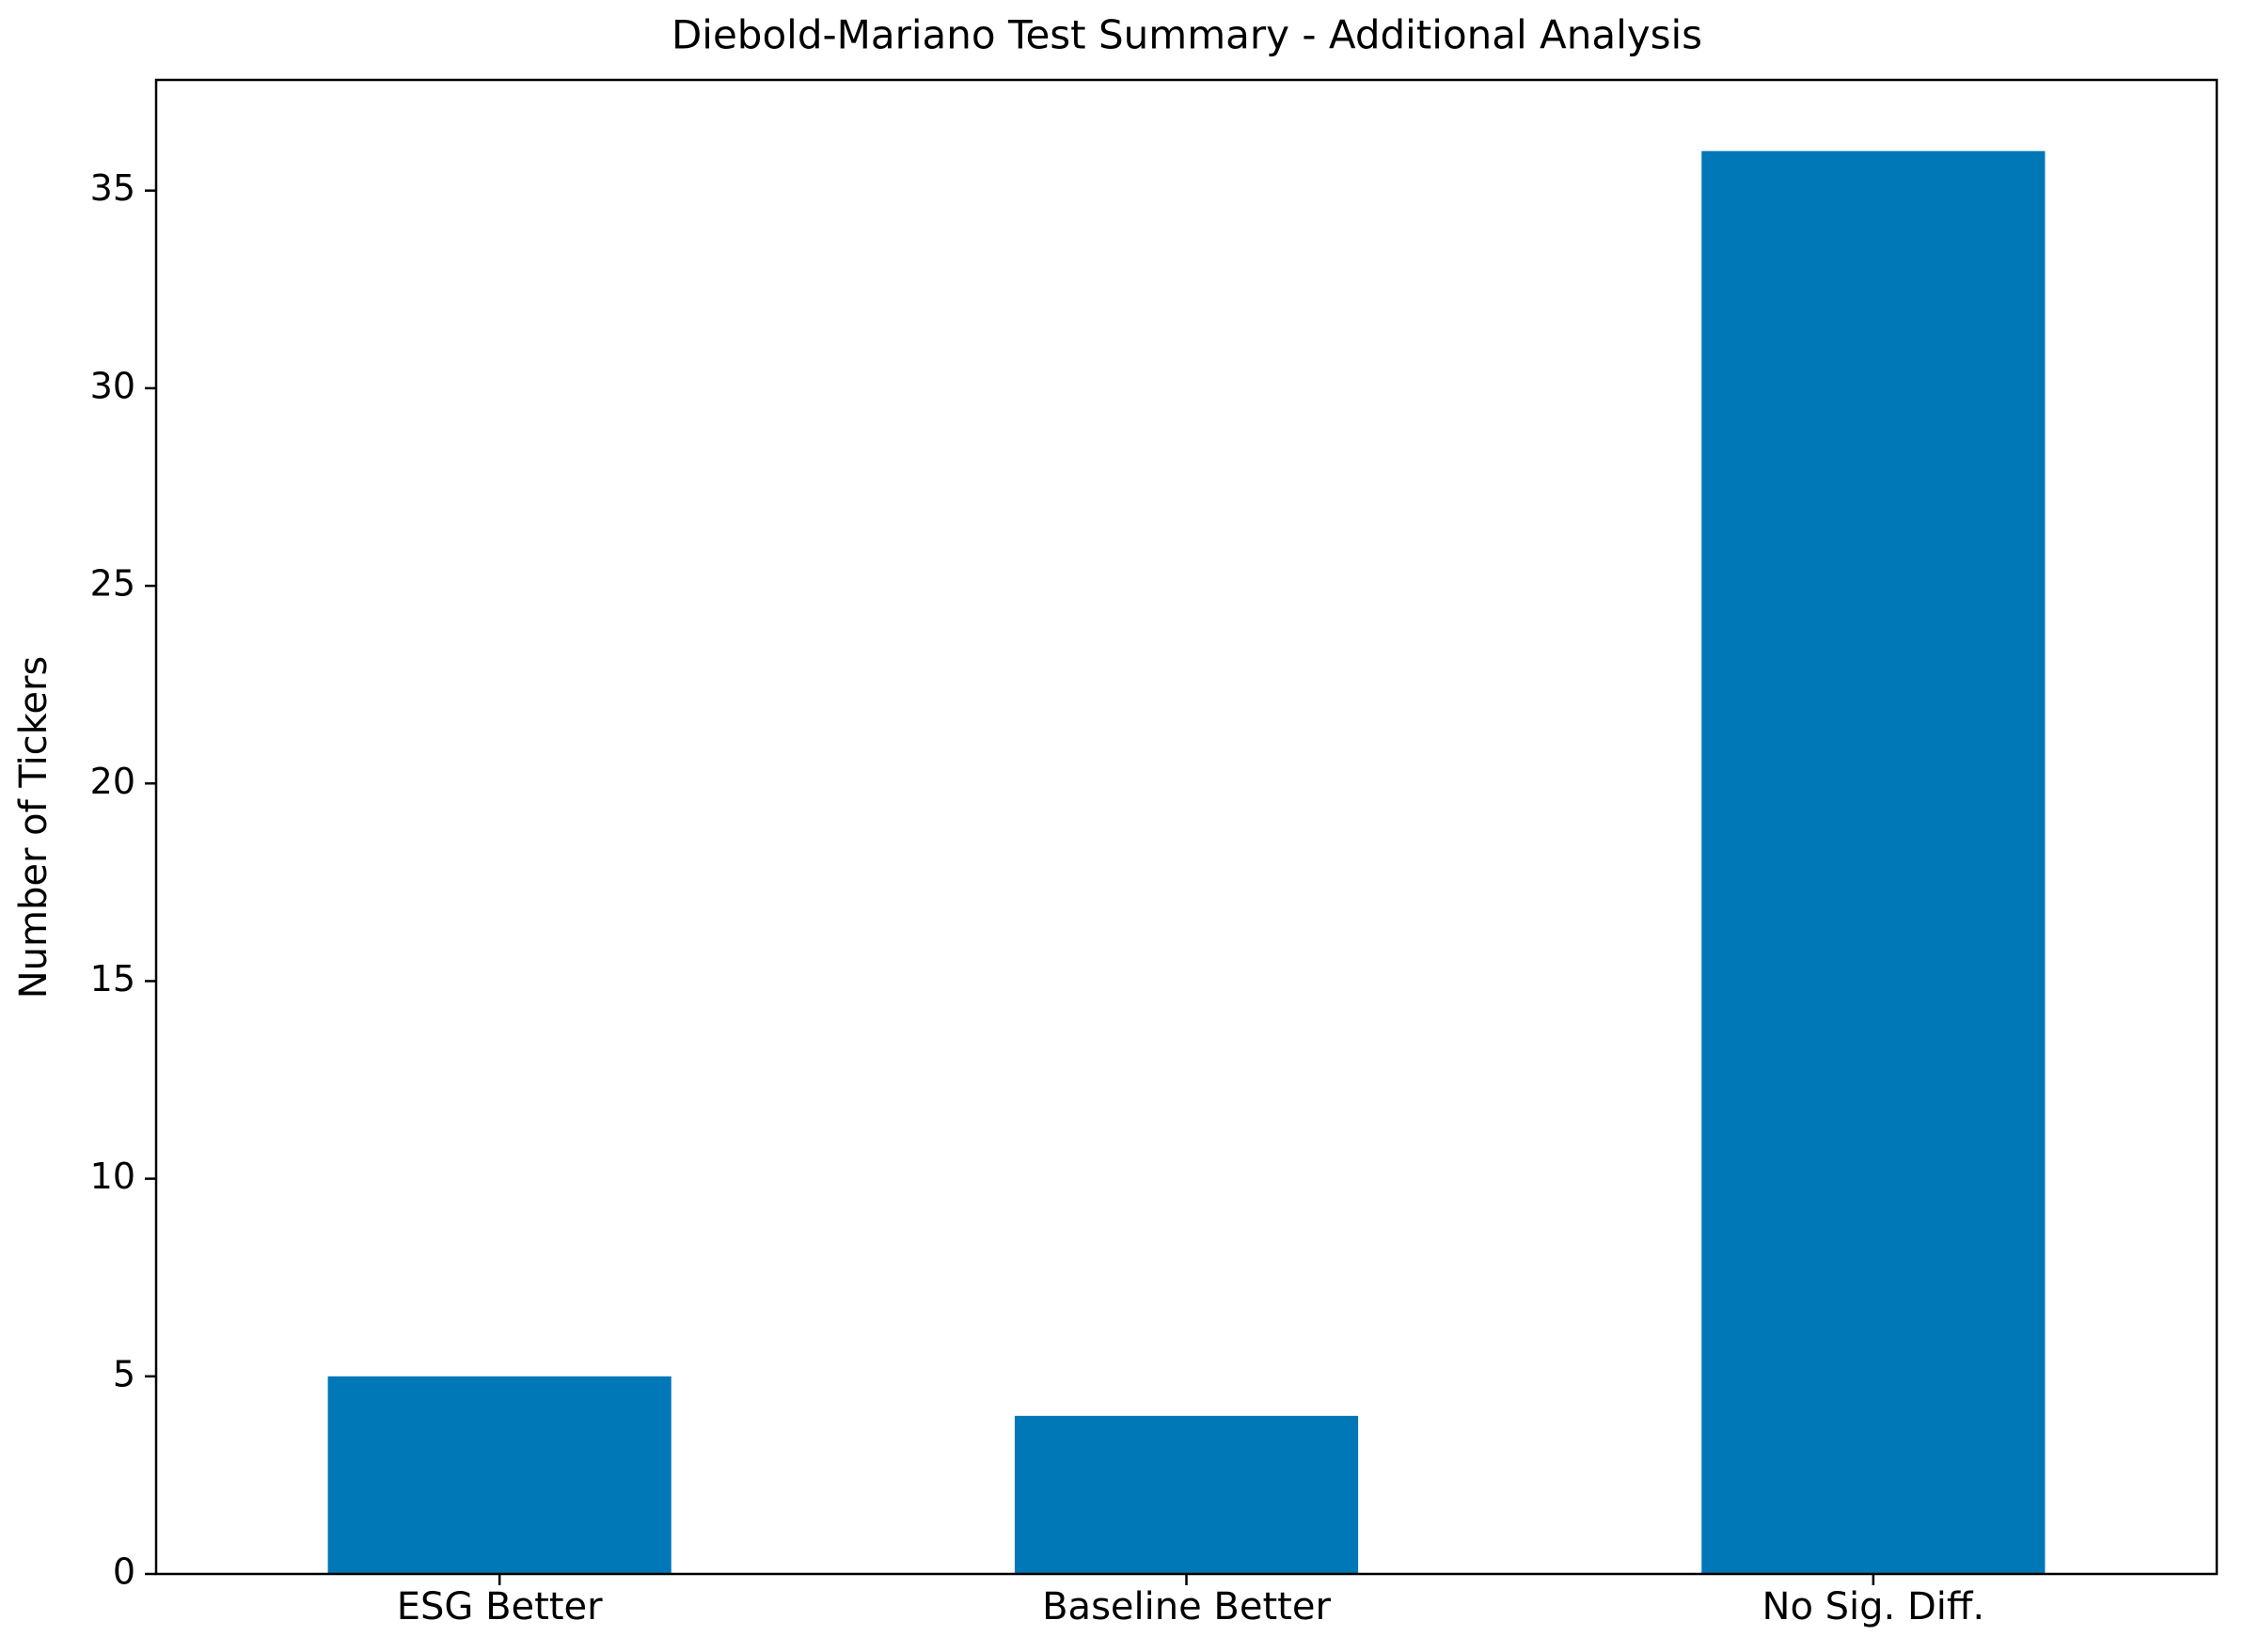 The width and height of the screenshot is (2244, 1652). What do you see at coordinates (112, 188) in the screenshot?
I see `y-tick-label: 35` at bounding box center [112, 188].